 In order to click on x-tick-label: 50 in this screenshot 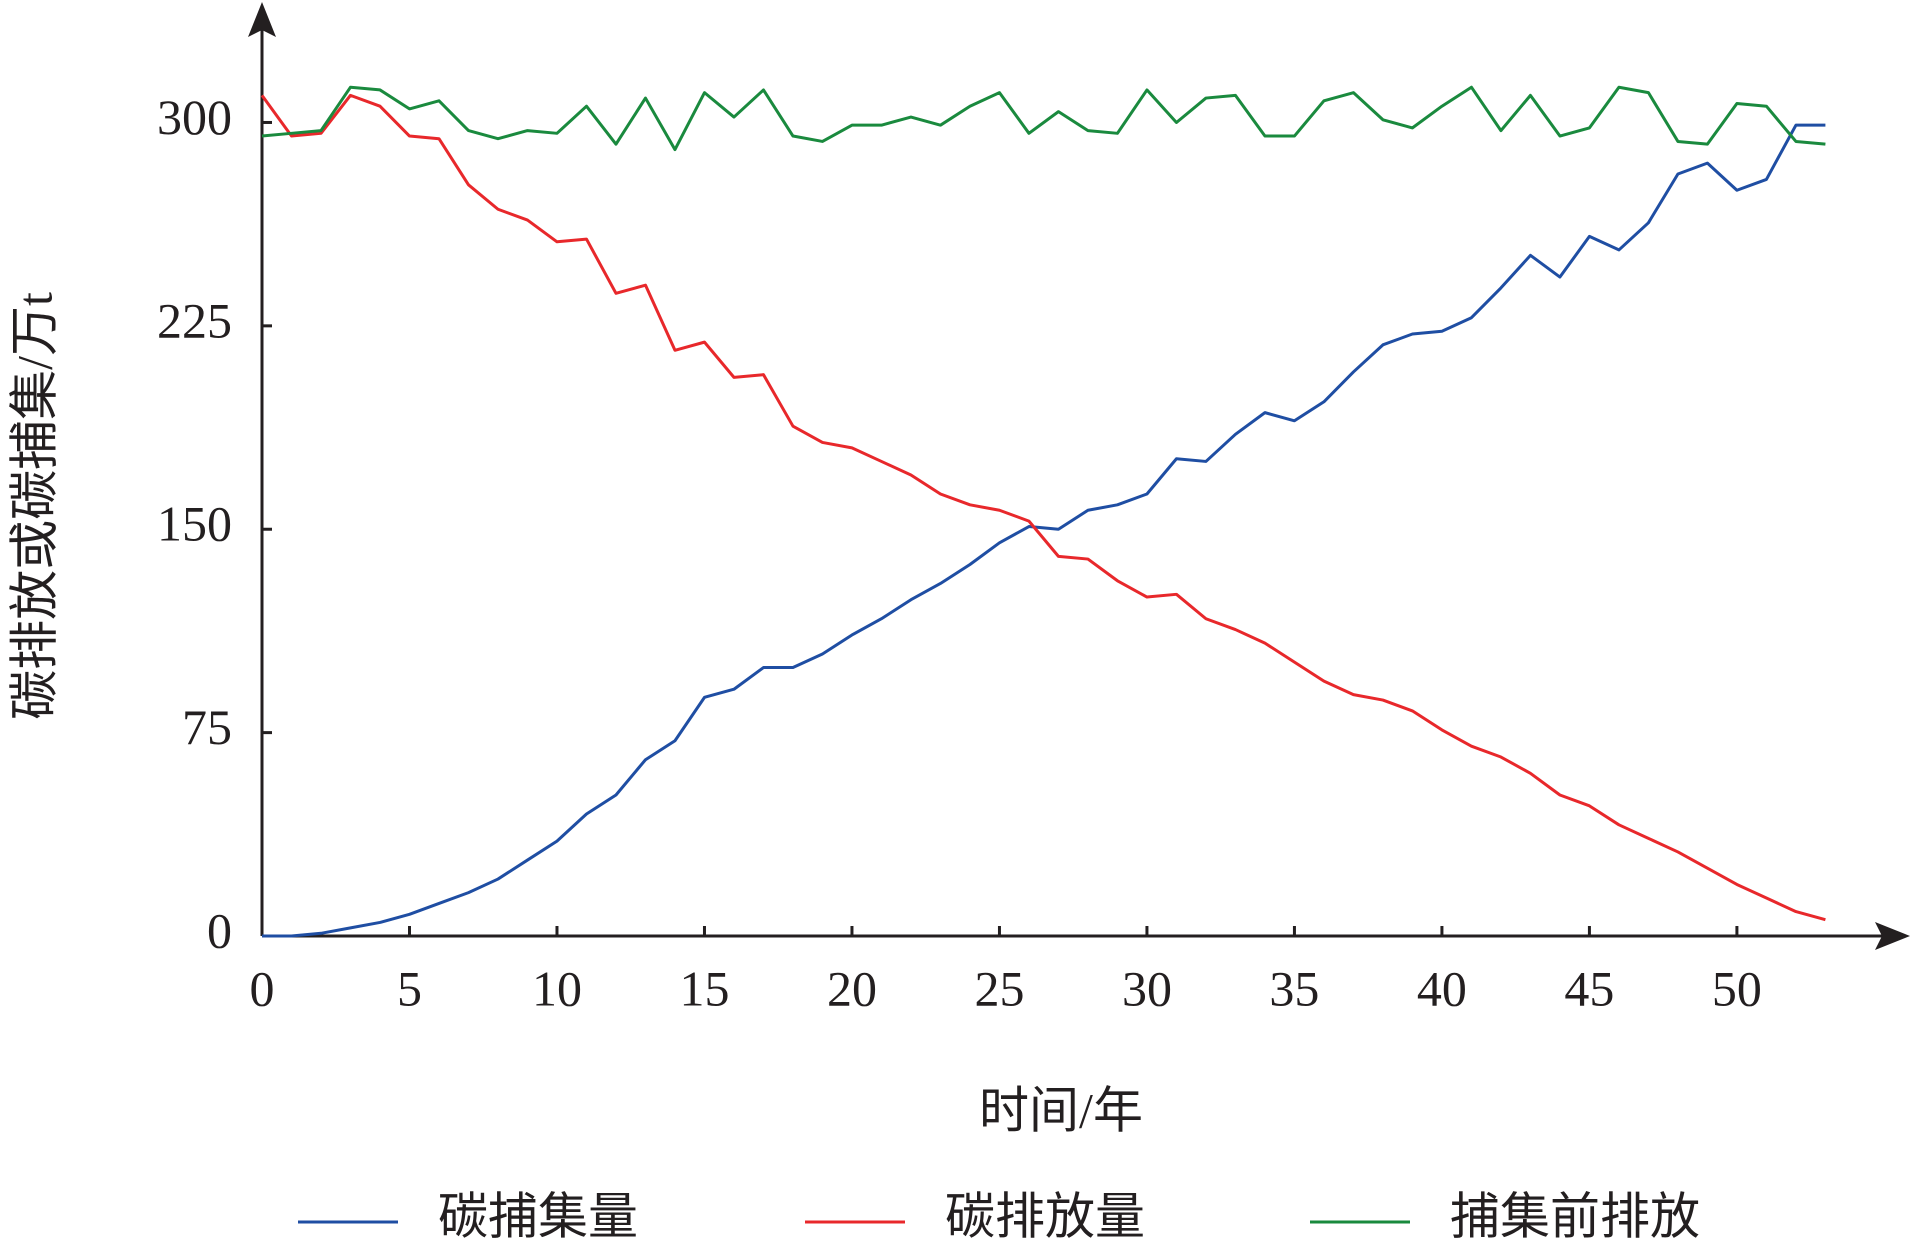, I will do `click(1737, 988)`.